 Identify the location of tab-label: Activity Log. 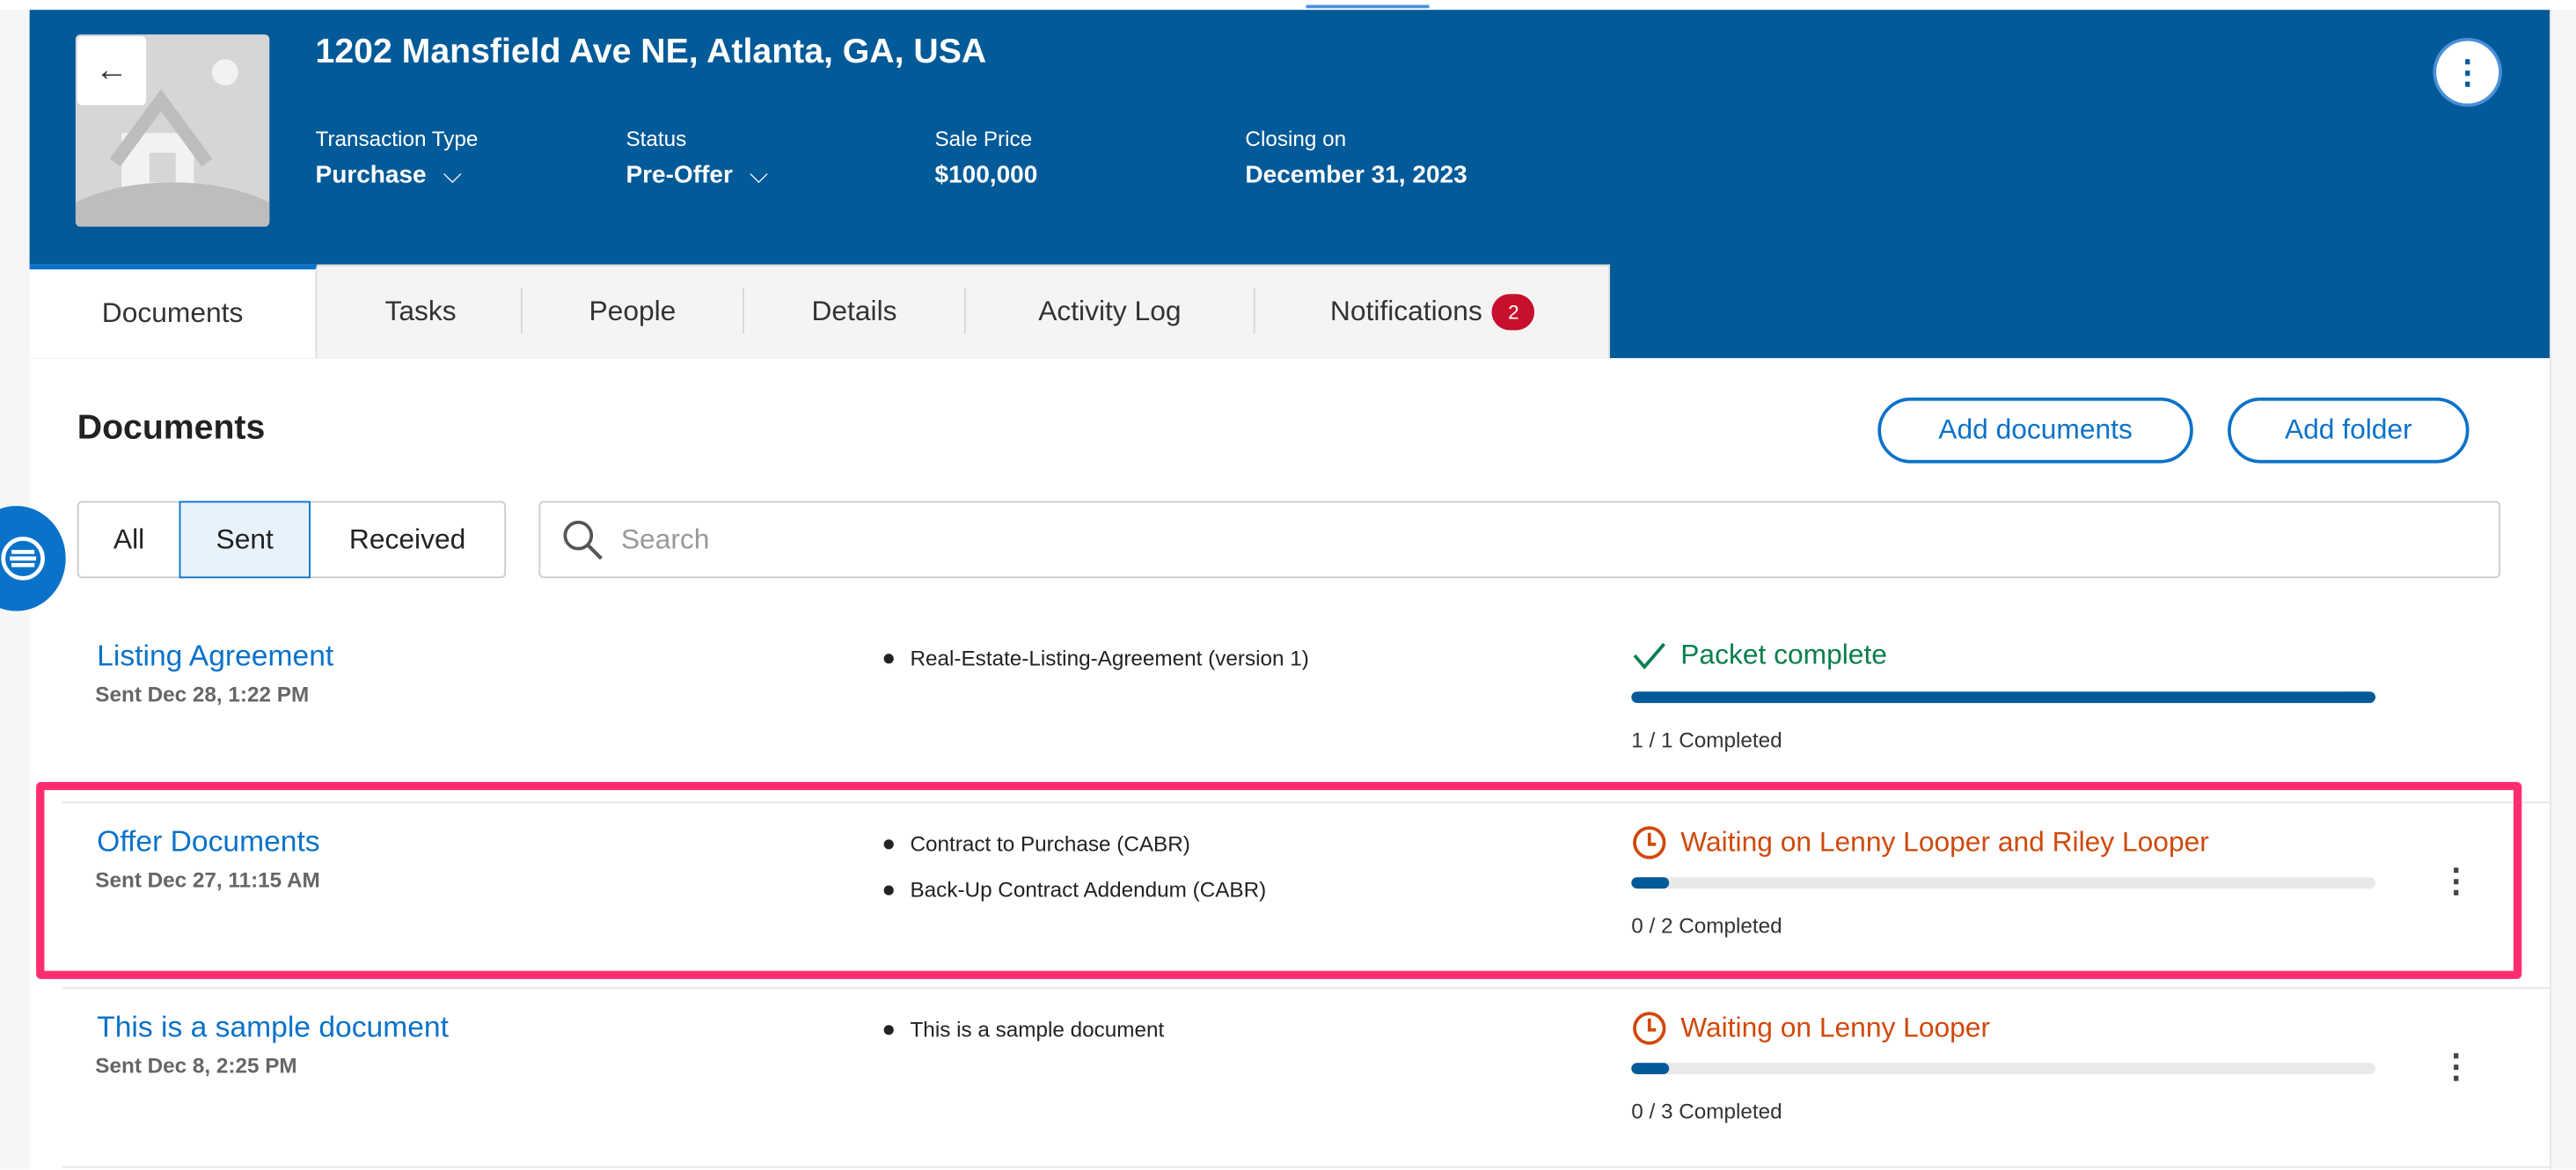
(1110, 310).